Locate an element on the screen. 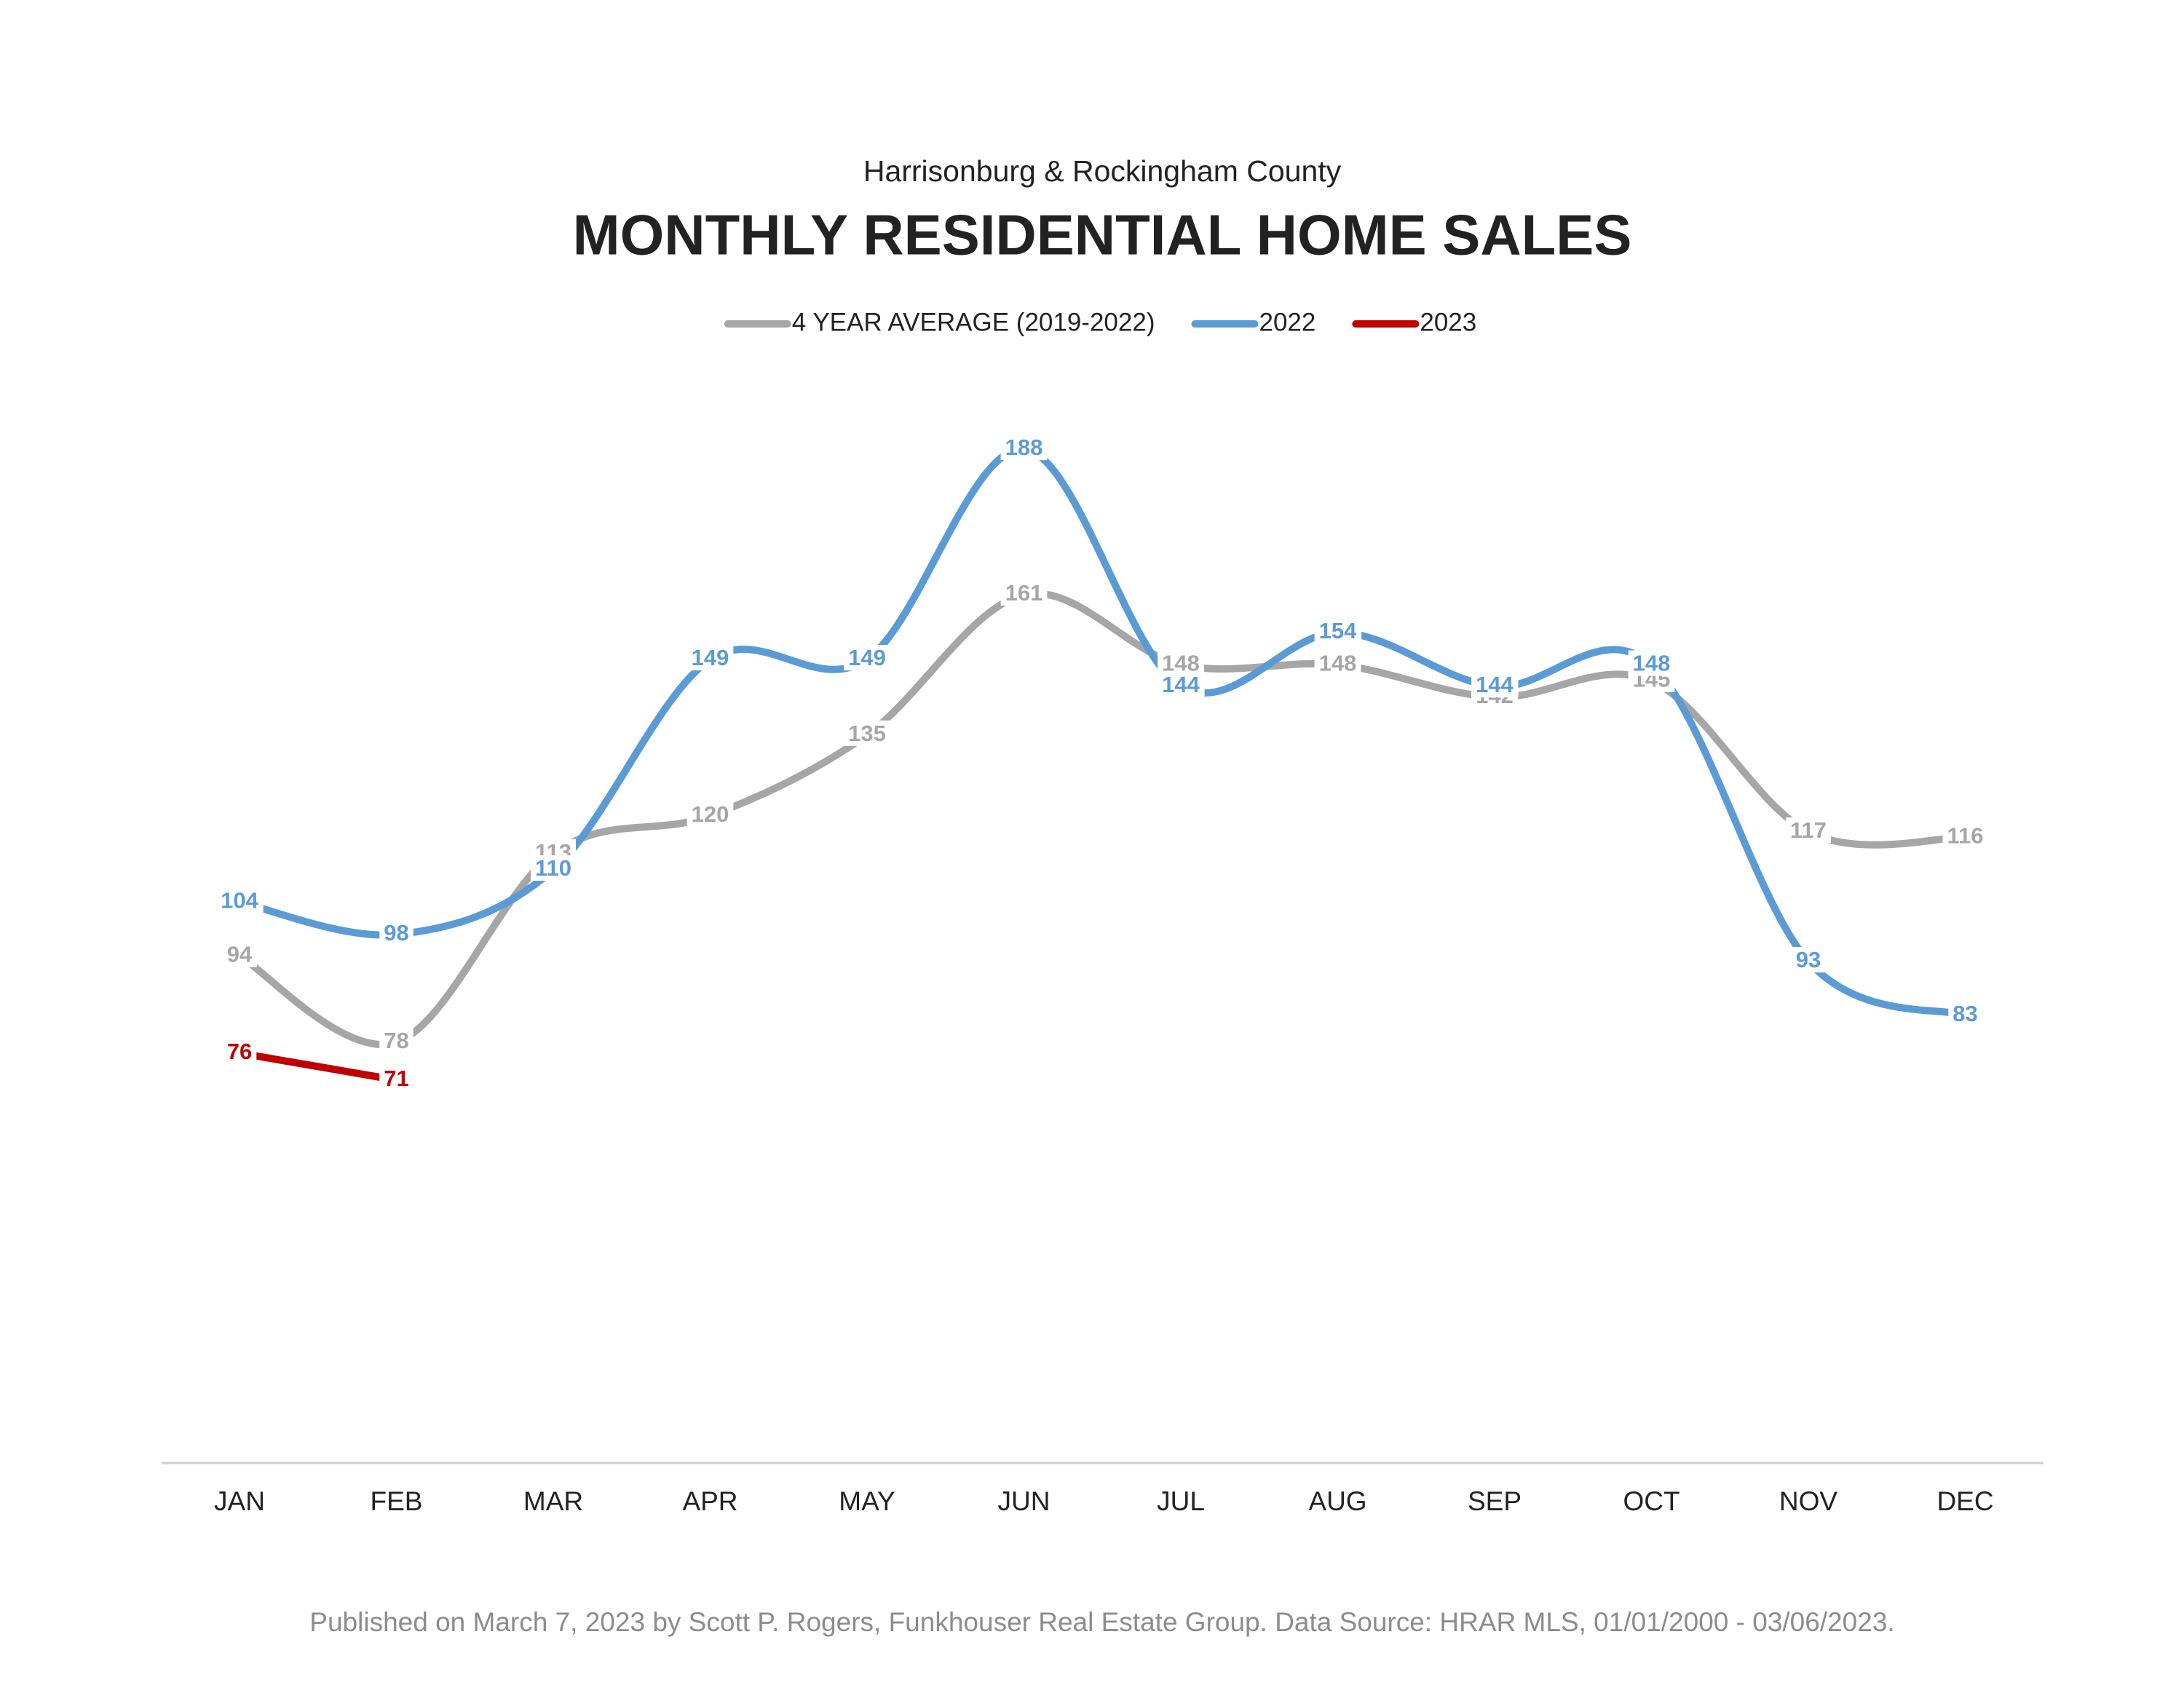 The image size is (2184, 1685). data-label: 116 is located at coordinates (1965, 836).